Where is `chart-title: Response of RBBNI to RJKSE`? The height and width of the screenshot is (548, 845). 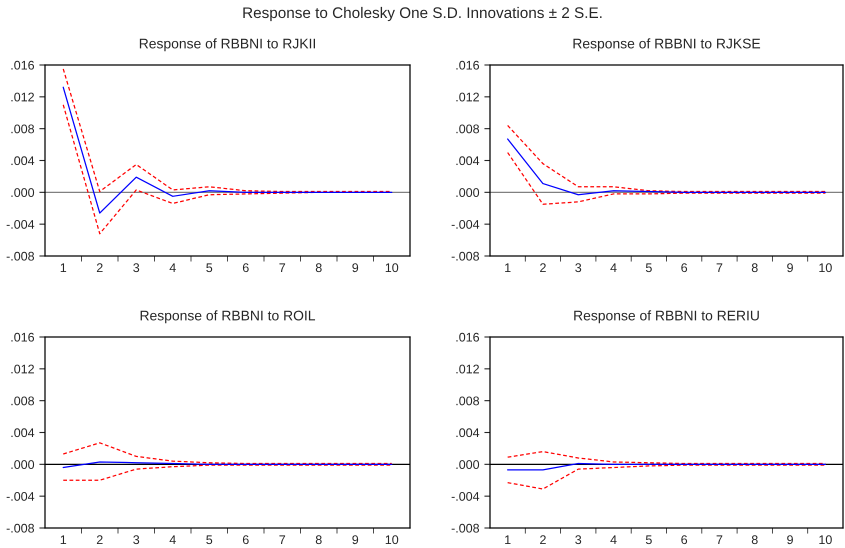
chart-title: Response of RBBNI to RJKSE is located at coordinates (666, 45).